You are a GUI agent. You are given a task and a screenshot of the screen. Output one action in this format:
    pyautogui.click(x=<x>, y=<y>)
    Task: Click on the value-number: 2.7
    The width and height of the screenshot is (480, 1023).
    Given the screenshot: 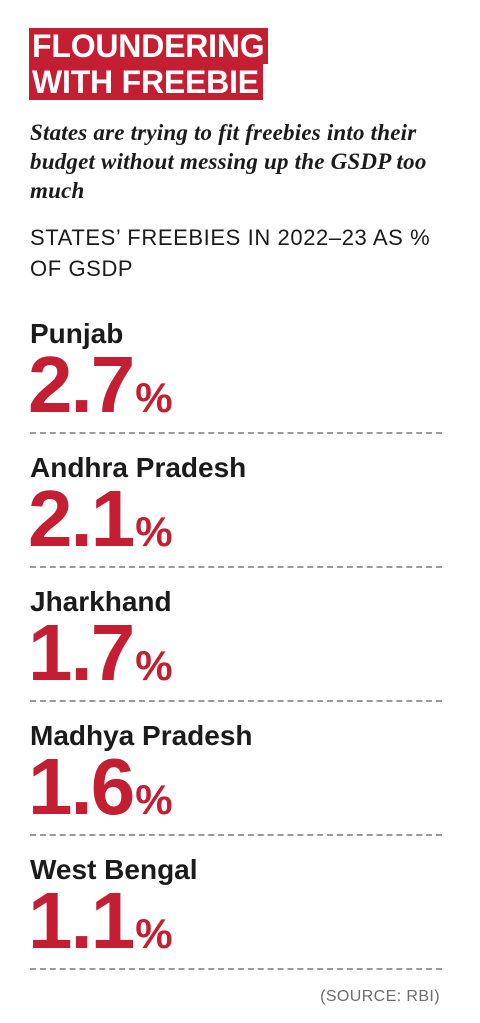 What is the action you would take?
    pyautogui.click(x=81, y=384)
    